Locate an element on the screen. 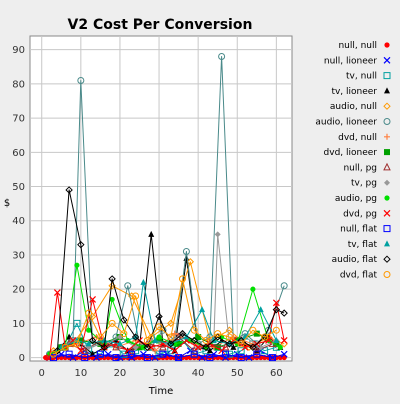 This screenshot has width=400, height=404. legend-item: dvd, null is located at coordinates (364, 138).